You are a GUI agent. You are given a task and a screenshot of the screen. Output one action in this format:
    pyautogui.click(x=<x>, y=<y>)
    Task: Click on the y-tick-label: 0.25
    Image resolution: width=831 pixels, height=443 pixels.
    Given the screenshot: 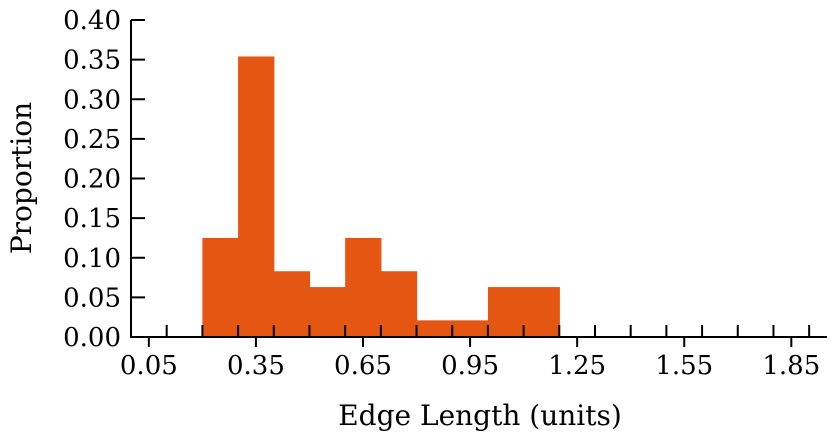 What is the action you would take?
    pyautogui.click(x=92, y=140)
    